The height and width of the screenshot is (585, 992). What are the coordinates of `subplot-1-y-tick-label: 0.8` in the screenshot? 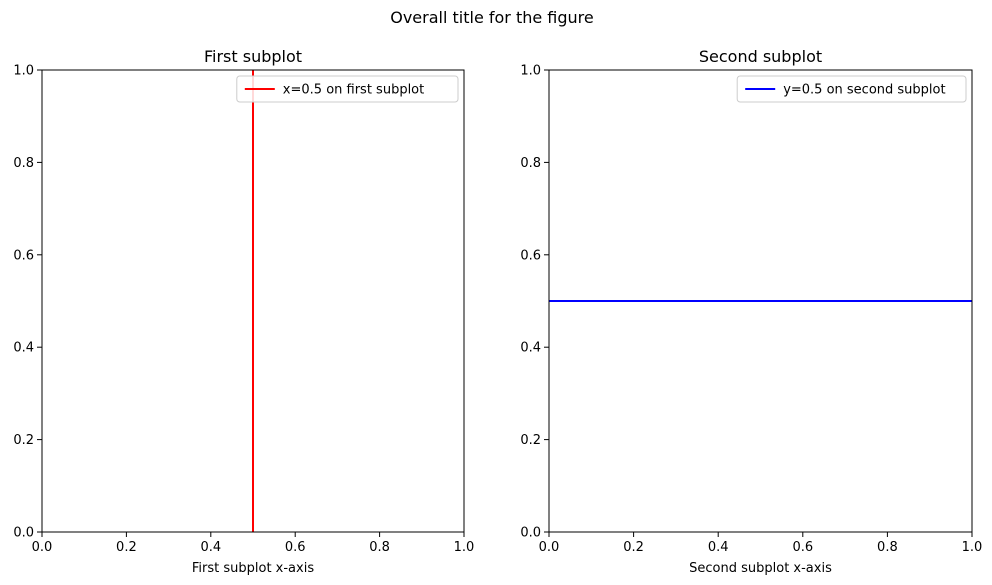 It's located at (23, 163).